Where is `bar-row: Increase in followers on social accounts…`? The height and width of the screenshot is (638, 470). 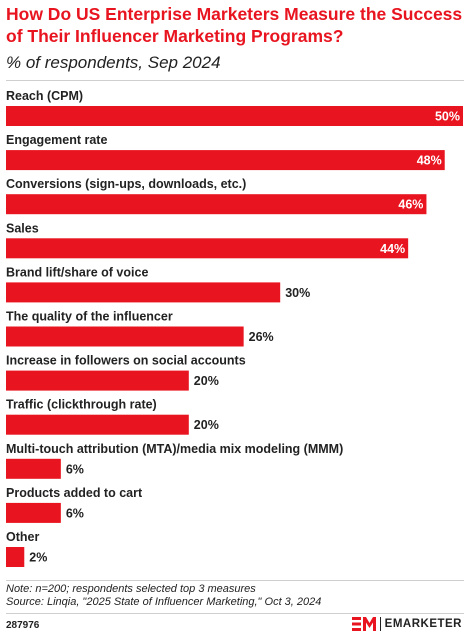
bar-row: Increase in followers on social accounts… is located at coordinates (126, 372).